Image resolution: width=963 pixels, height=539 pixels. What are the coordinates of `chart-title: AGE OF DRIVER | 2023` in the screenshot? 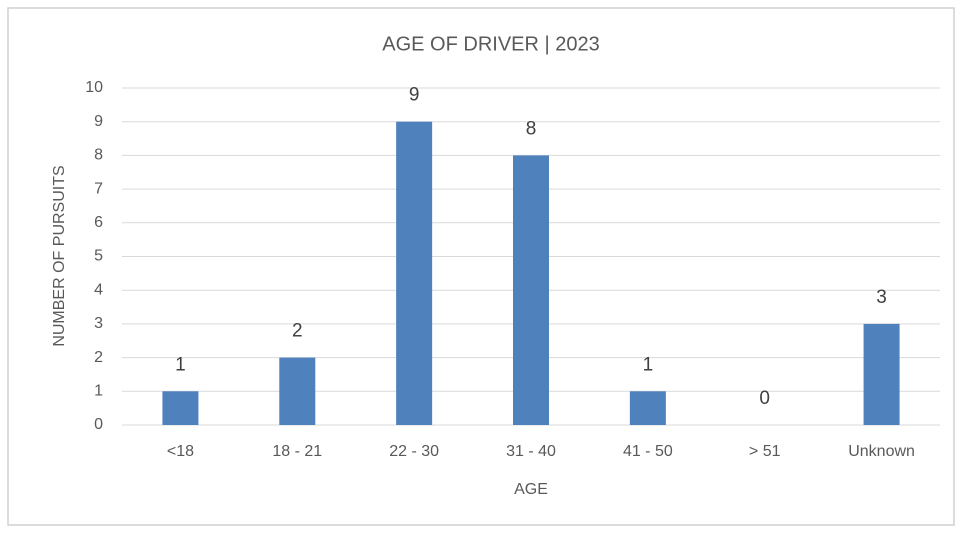 It's located at (491, 44).